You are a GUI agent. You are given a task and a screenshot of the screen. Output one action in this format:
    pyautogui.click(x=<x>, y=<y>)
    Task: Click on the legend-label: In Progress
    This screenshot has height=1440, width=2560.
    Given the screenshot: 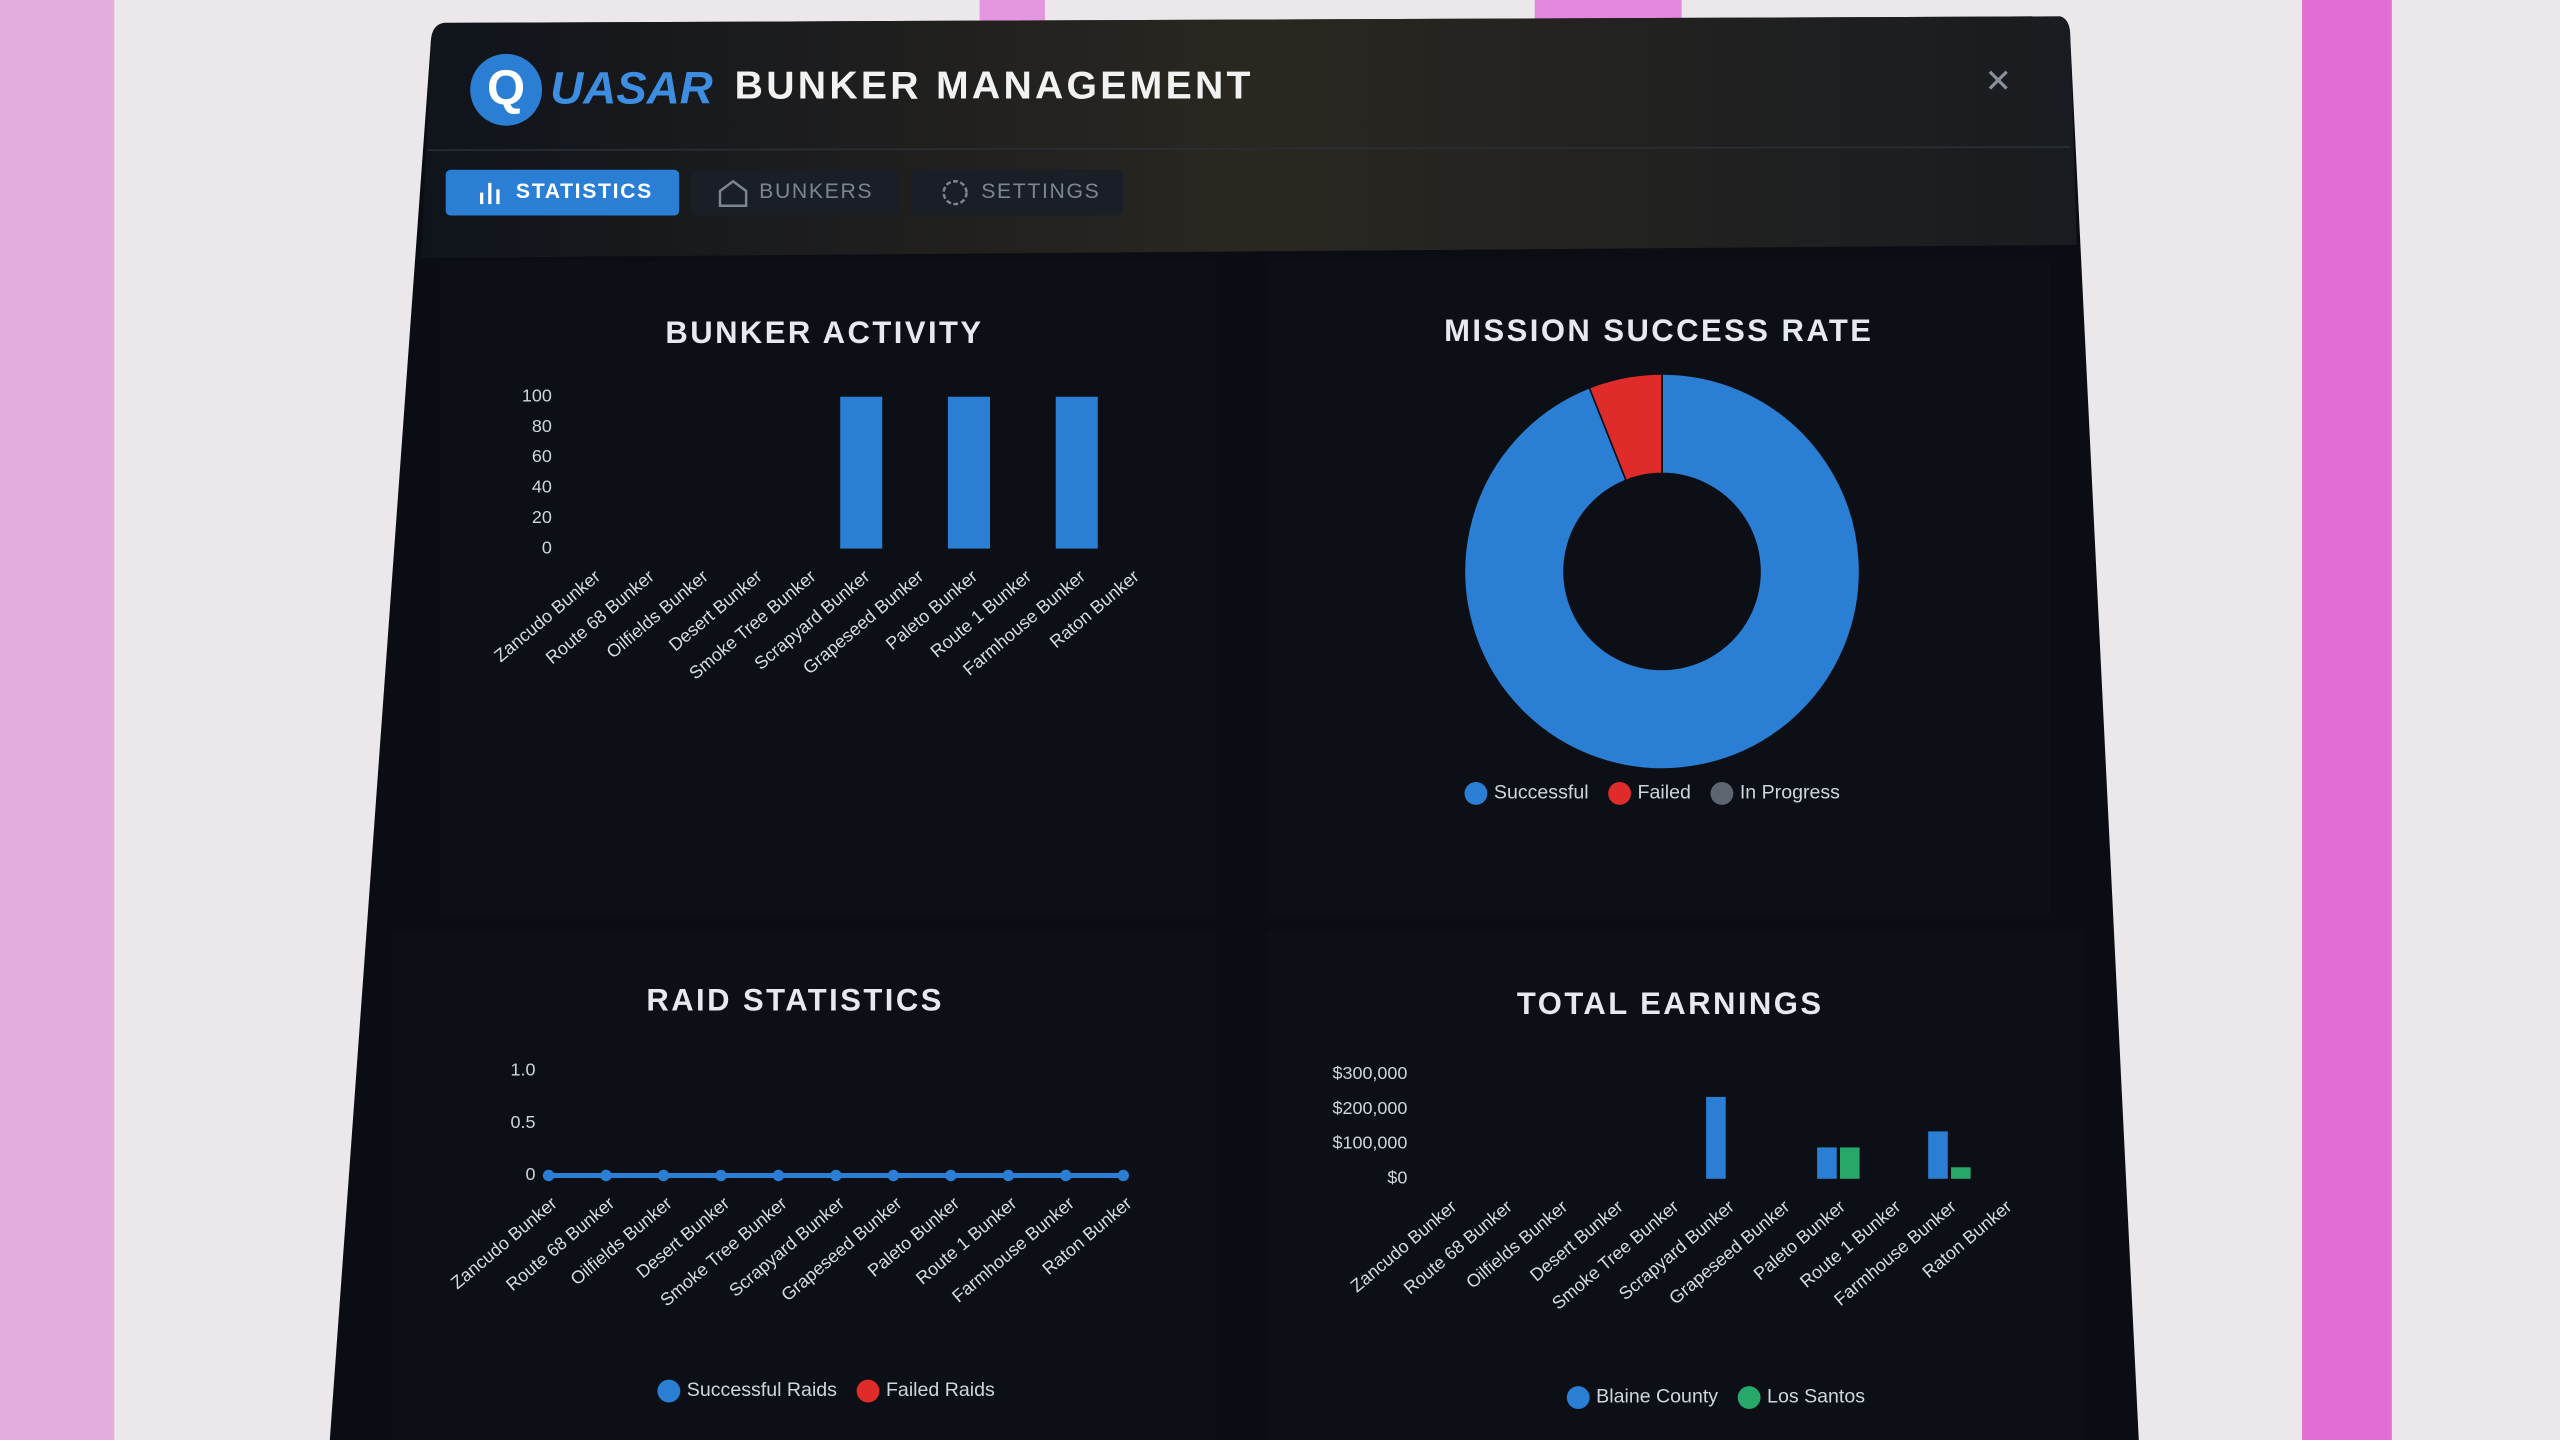 What is the action you would take?
    pyautogui.click(x=1790, y=793)
    